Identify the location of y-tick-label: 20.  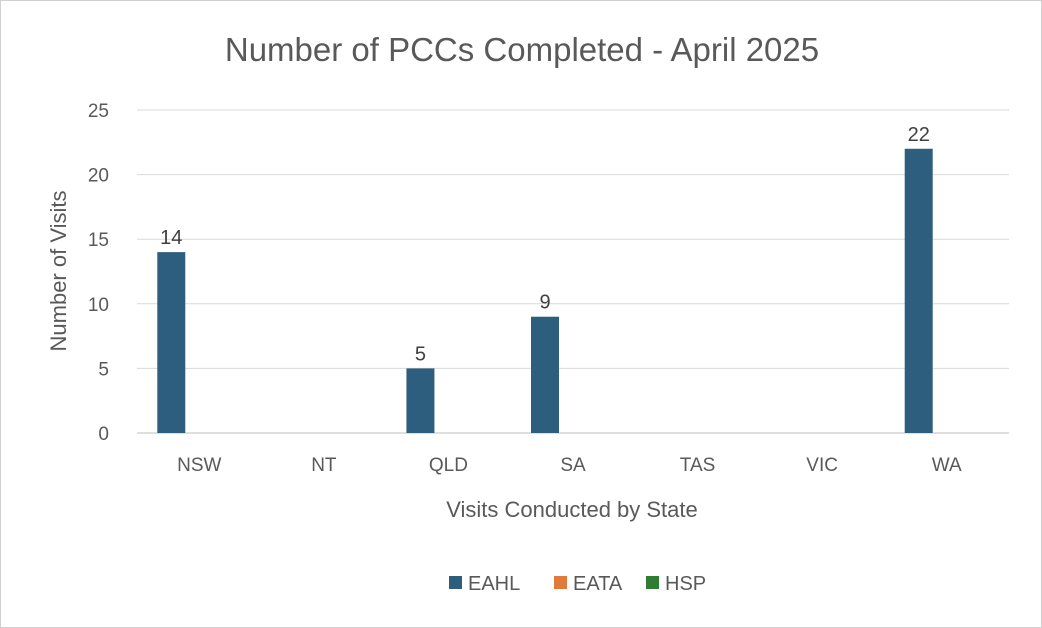
(98, 176).